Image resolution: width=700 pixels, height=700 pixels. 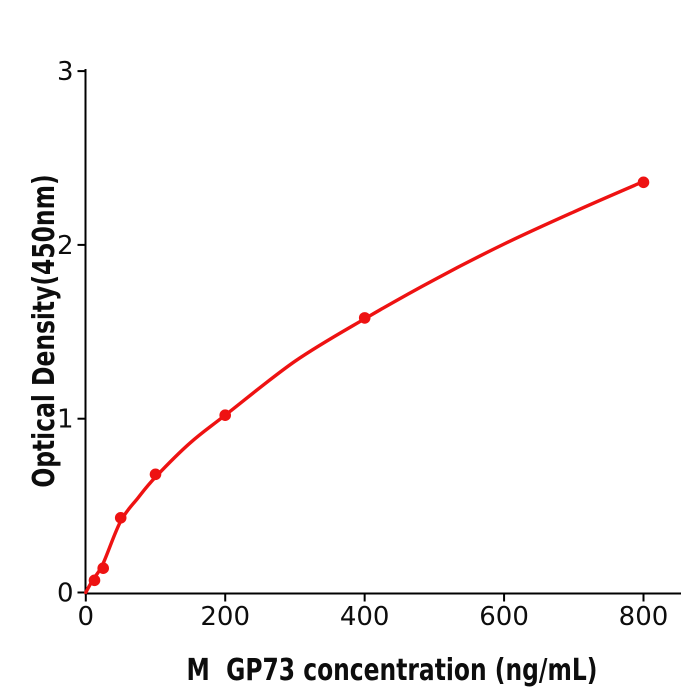 What do you see at coordinates (392, 670) in the screenshot?
I see `x-axis-title: M GP73 concentration (ng/mL)` at bounding box center [392, 670].